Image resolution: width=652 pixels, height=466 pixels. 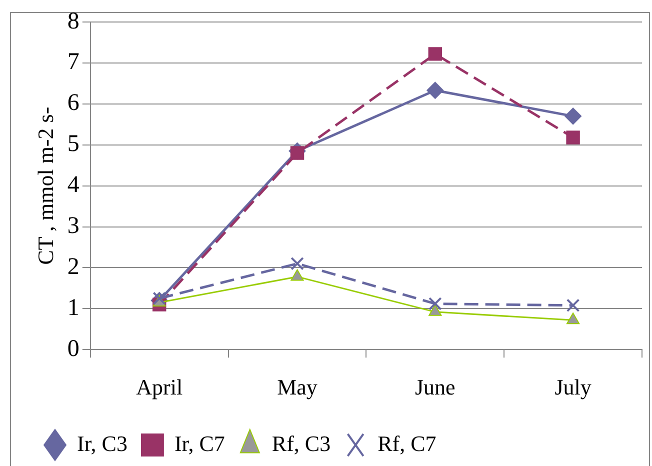 I want to click on legend-label: Ir, C3, so click(x=102, y=443).